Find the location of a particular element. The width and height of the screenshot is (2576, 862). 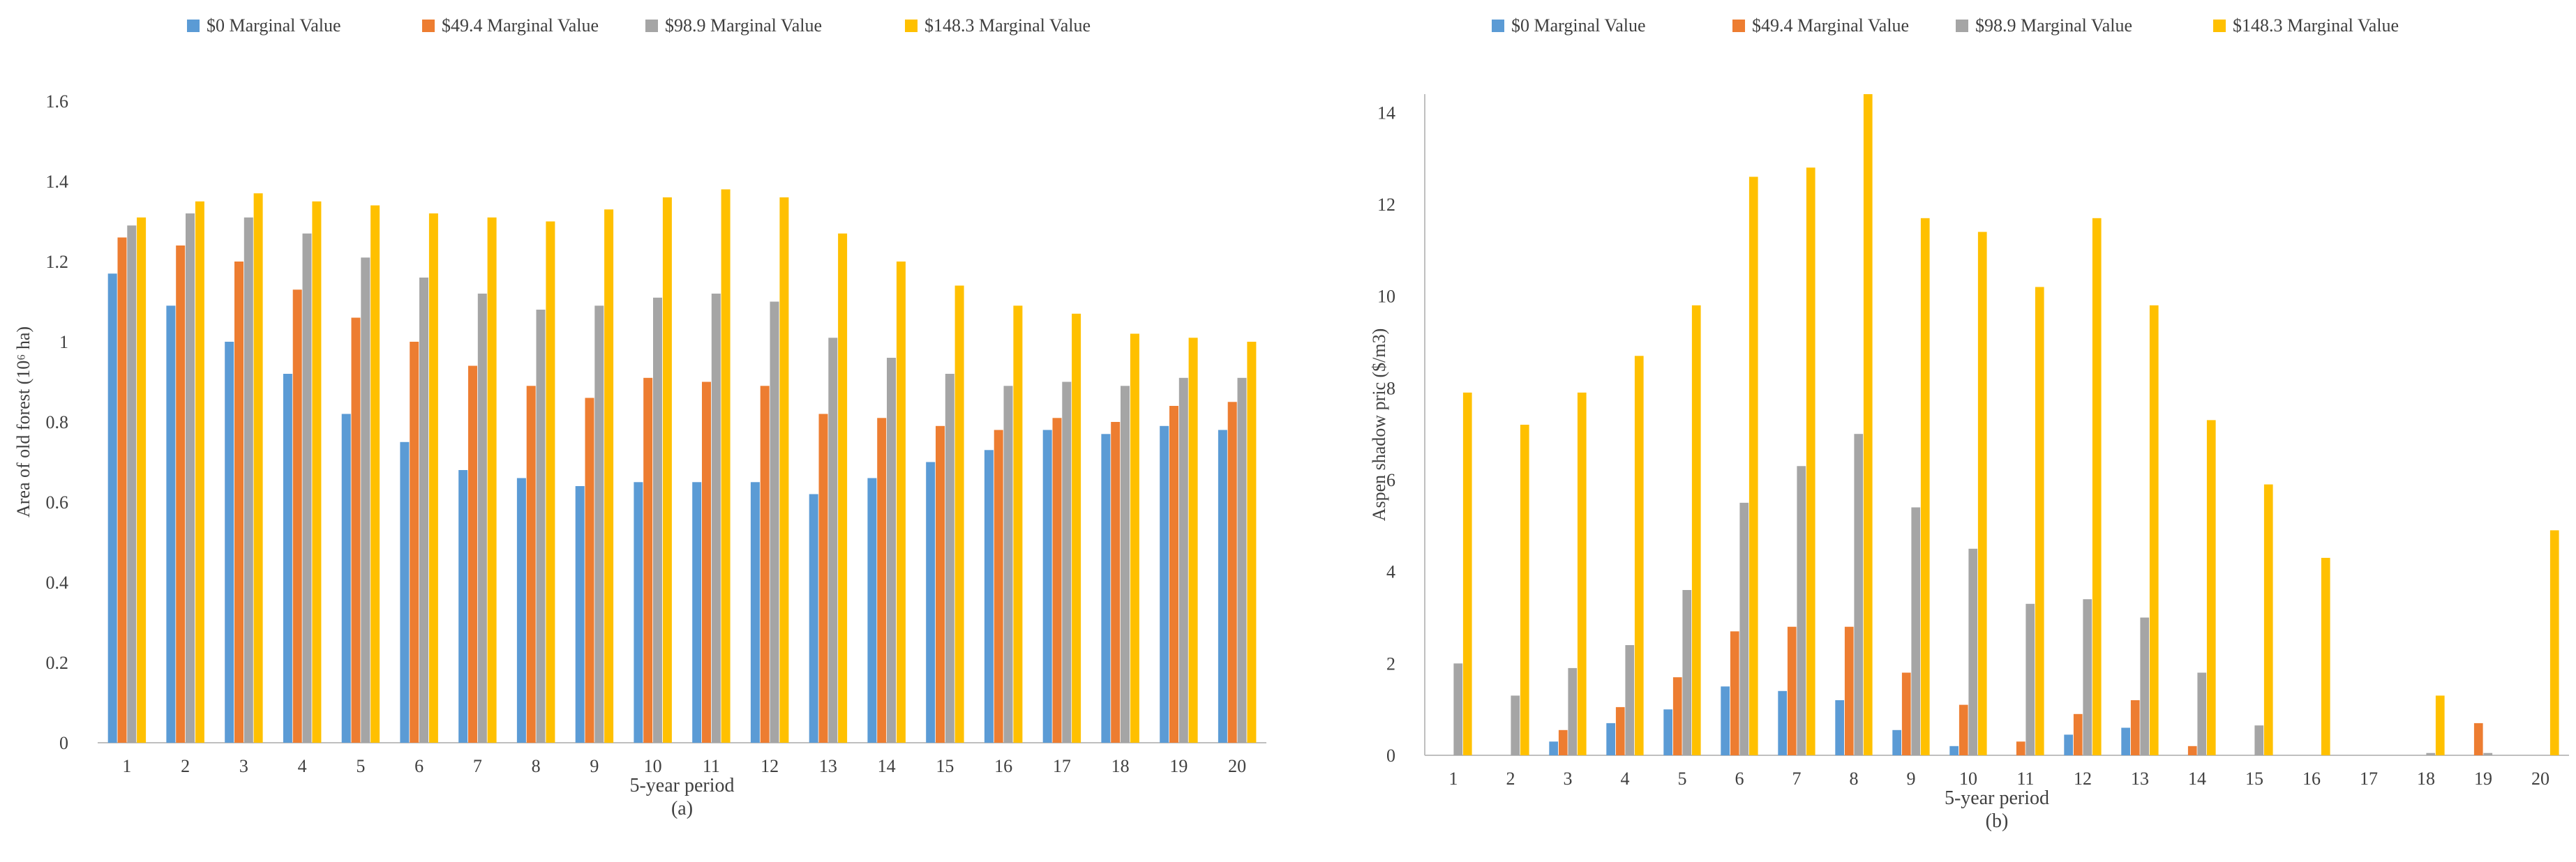

bar-a-s0-c1 is located at coordinates (112, 508).